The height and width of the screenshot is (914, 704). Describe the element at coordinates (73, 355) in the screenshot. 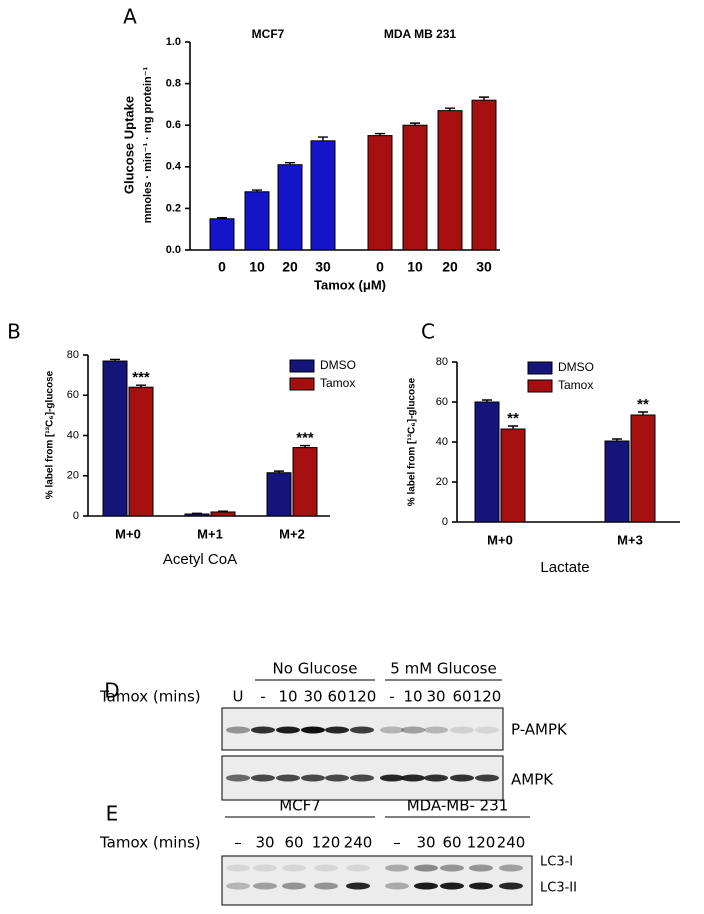

I see `y-tick-label: 80` at that location.